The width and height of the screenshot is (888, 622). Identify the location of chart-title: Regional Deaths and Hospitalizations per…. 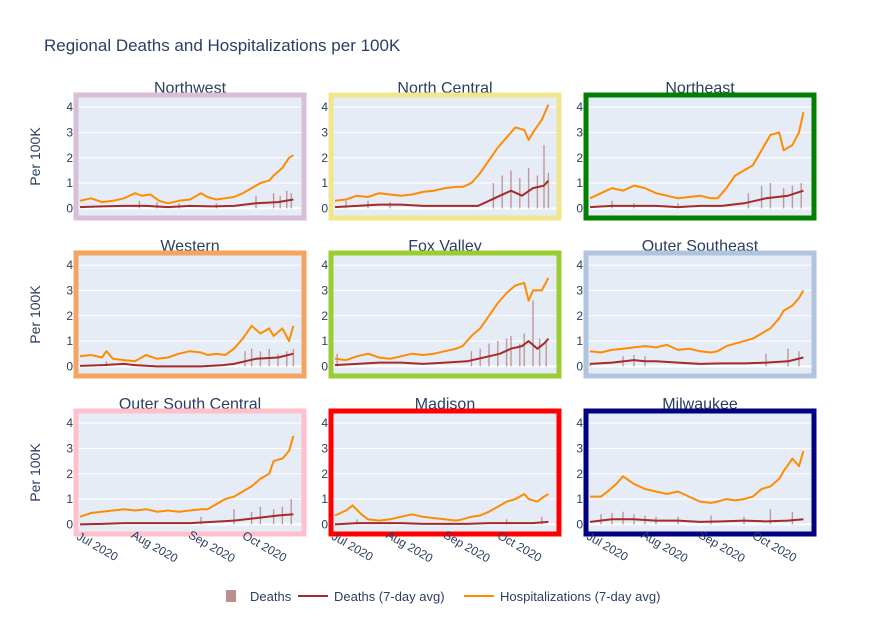
(222, 45).